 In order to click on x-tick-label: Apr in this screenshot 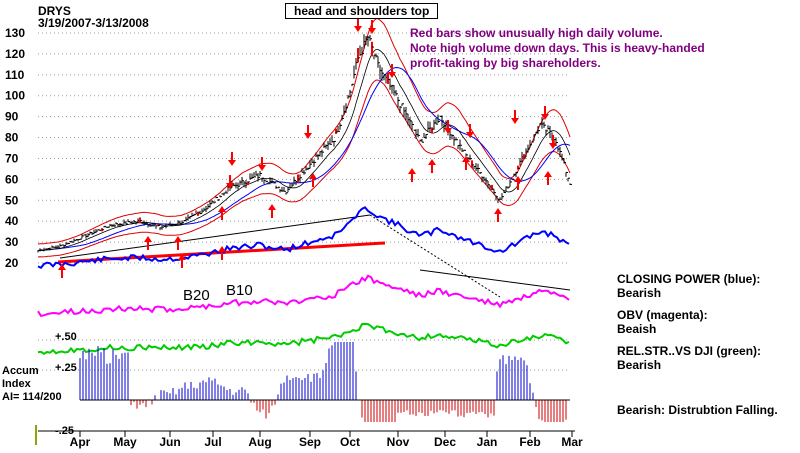, I will do `click(80, 442)`.